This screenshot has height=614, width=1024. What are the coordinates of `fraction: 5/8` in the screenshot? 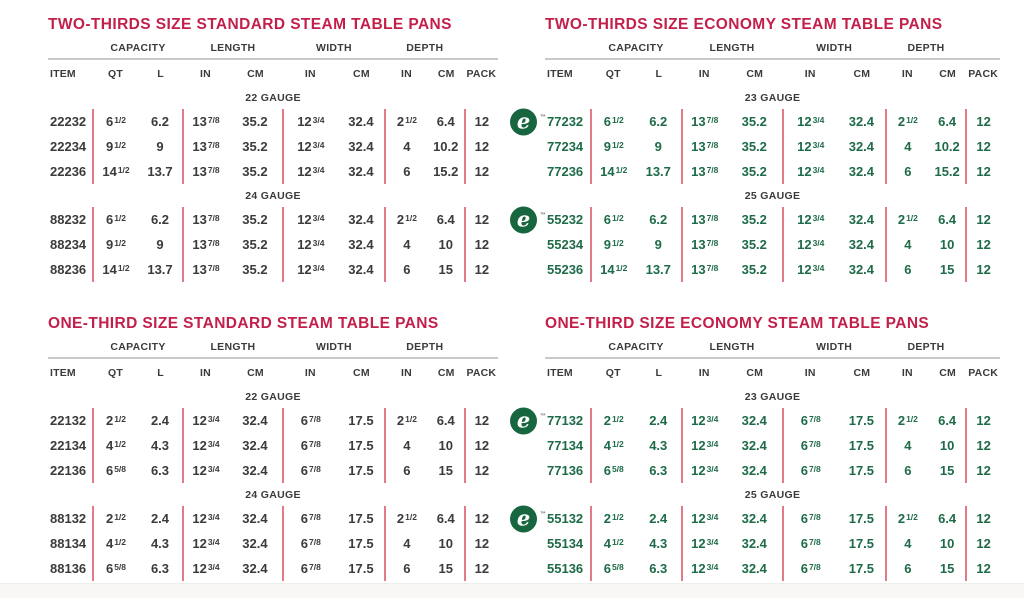 It's located at (617, 567).